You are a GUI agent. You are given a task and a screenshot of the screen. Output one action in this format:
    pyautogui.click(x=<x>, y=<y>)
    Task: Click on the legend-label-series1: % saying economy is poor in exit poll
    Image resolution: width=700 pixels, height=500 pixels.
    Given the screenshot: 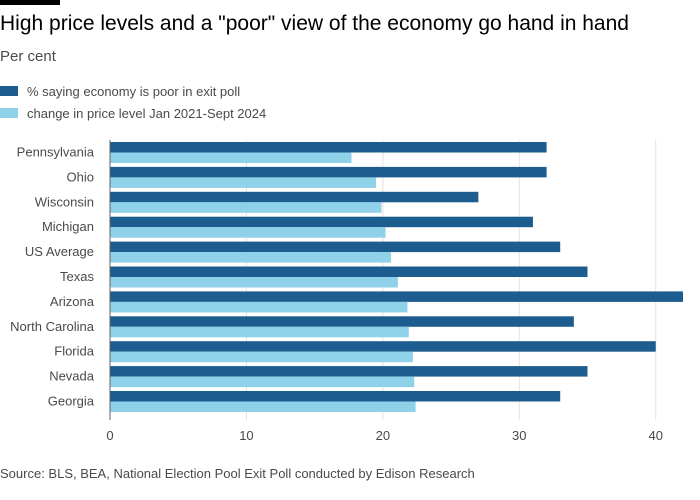 What is the action you would take?
    pyautogui.click(x=134, y=91)
    